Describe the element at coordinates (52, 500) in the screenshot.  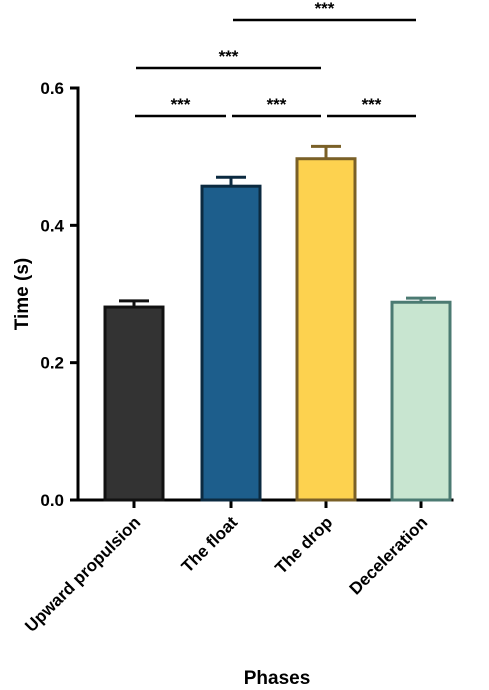
I see `y-tick-label: 0.0` at that location.